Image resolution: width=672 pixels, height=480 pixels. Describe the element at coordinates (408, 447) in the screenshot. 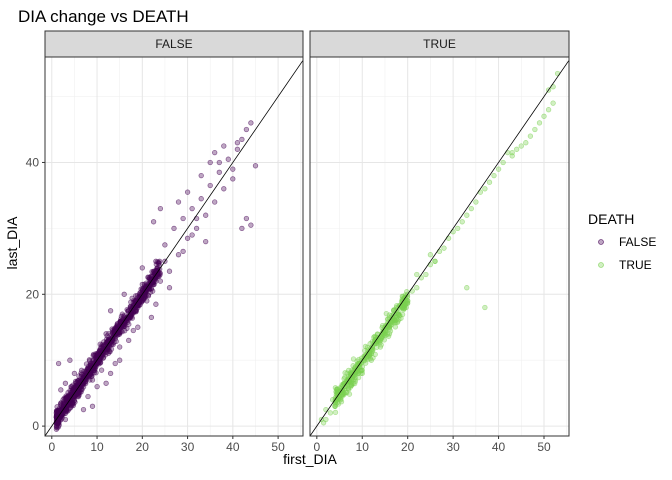

I see `x-tick-label: 20` at that location.